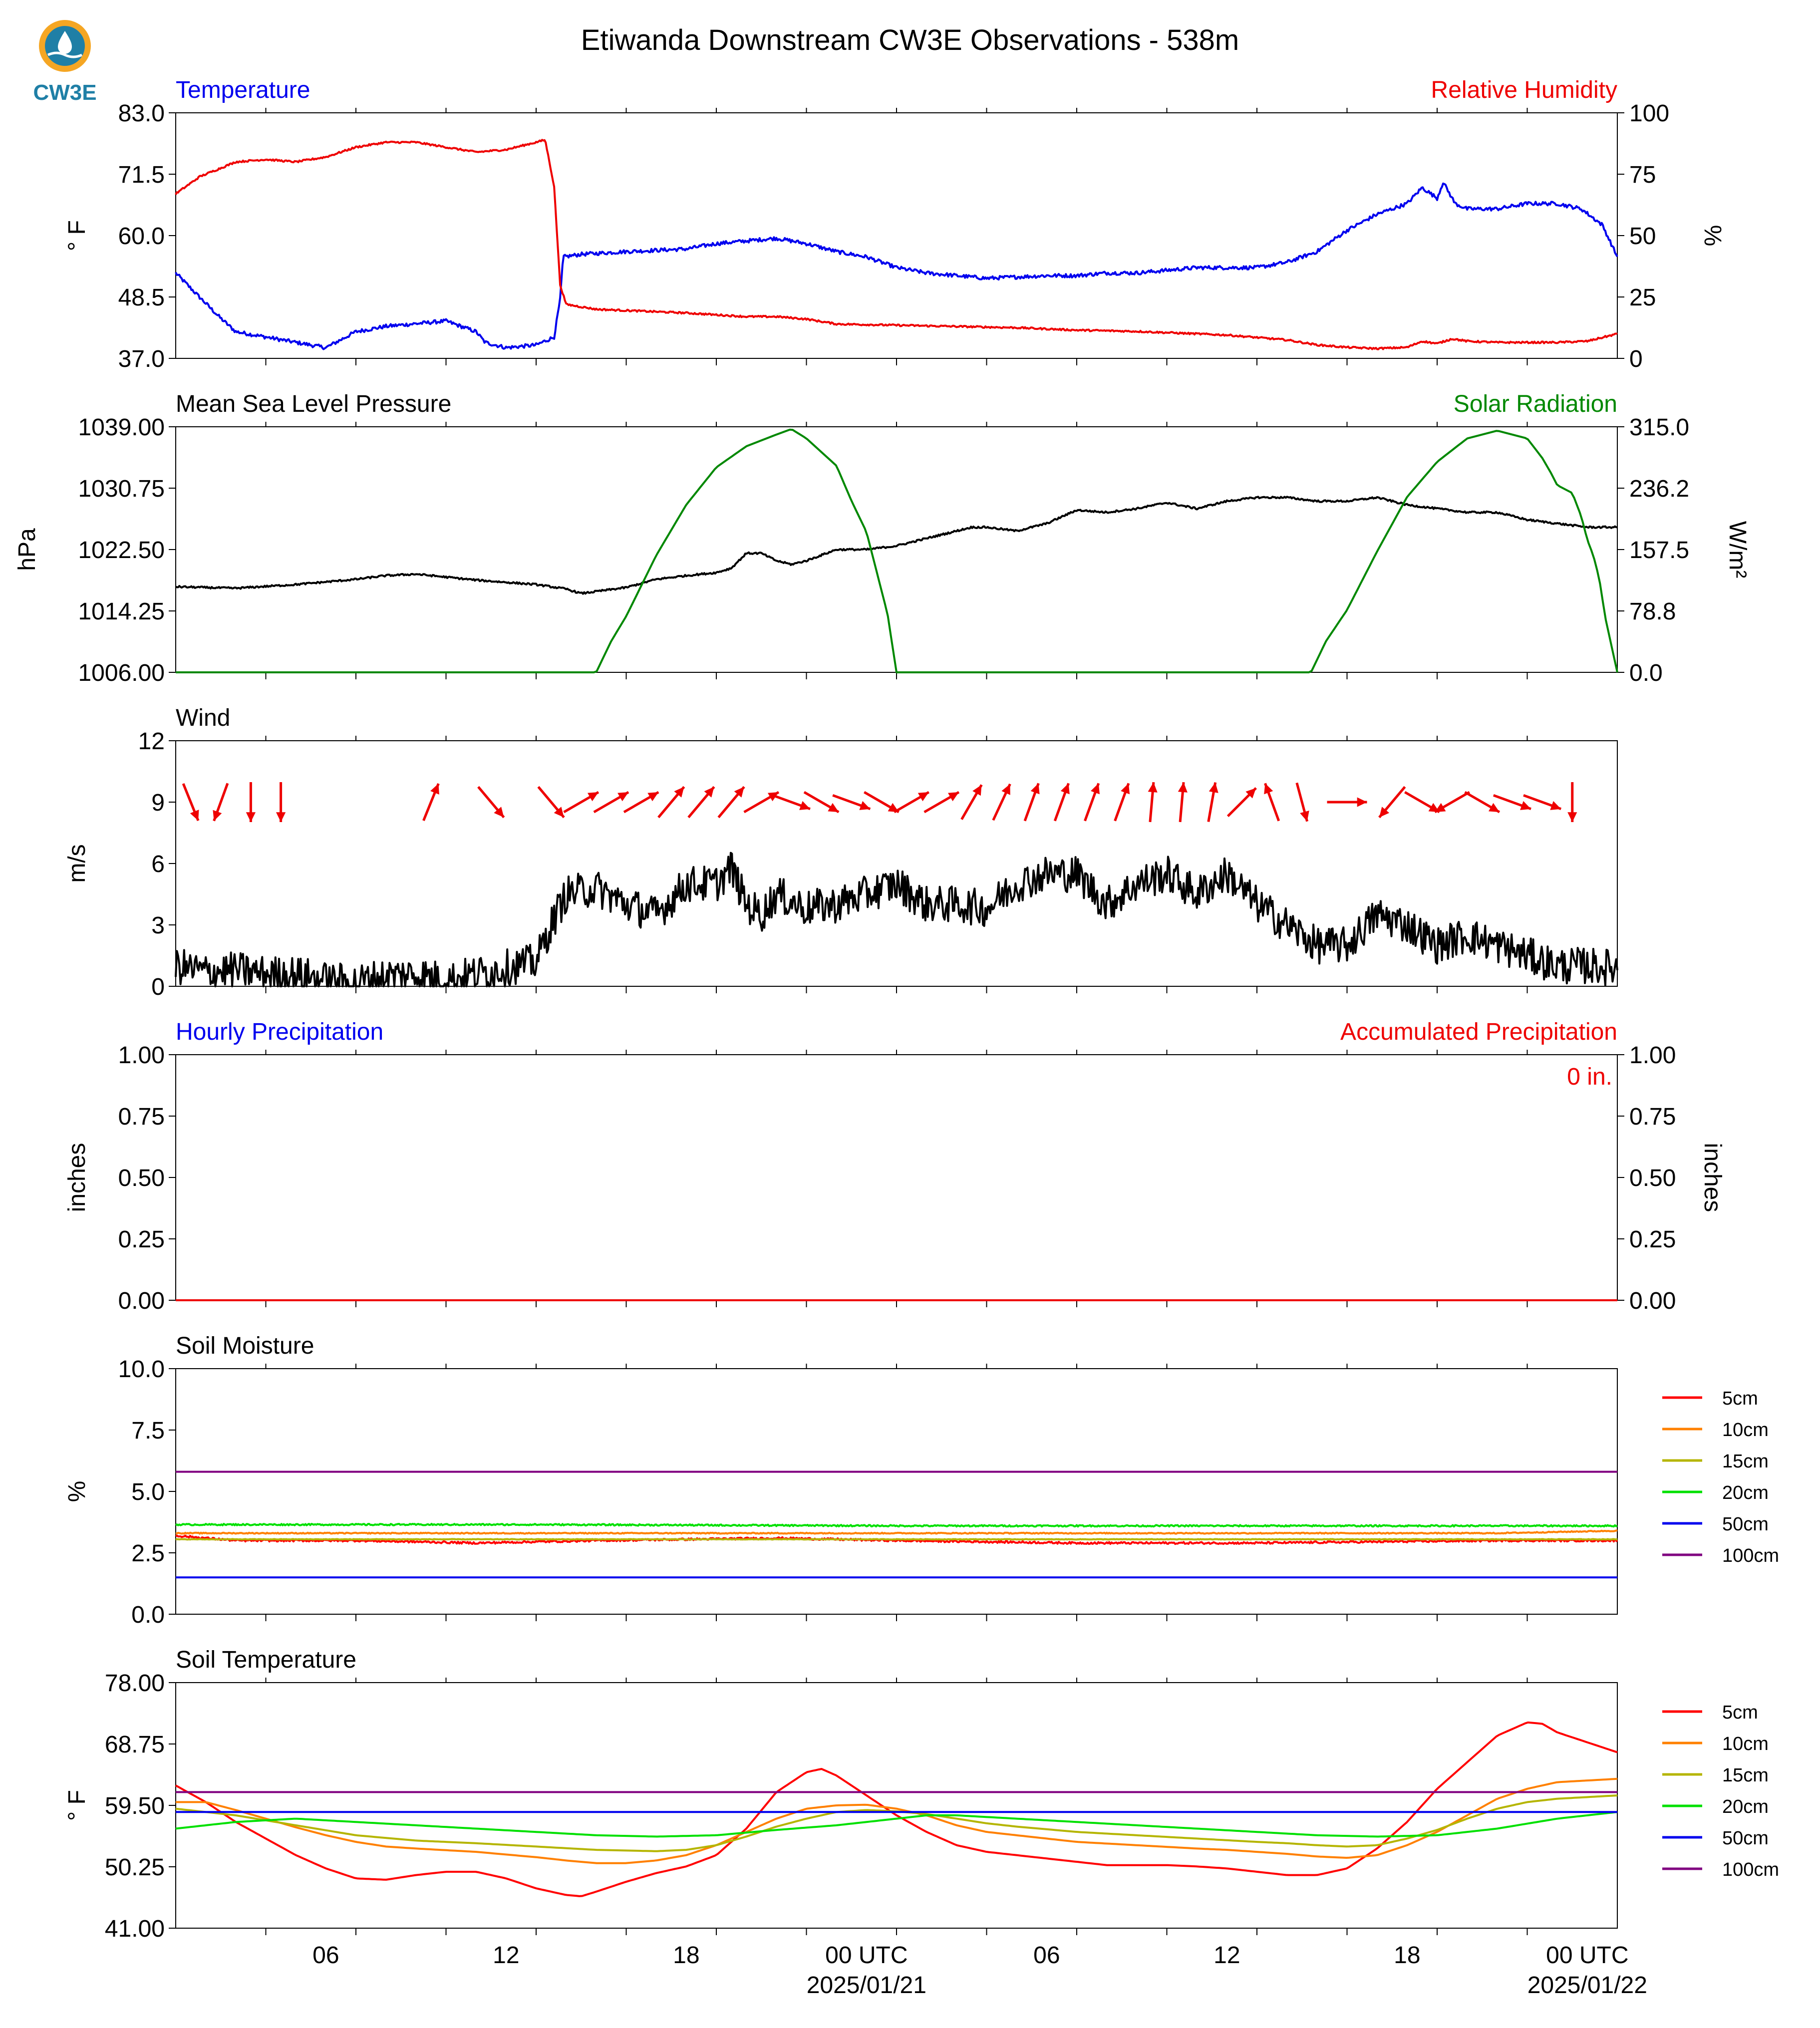 The image size is (1820, 2028). Describe the element at coordinates (1737, 550) in the screenshot. I see `y-axis-label-right: W/m²` at that location.